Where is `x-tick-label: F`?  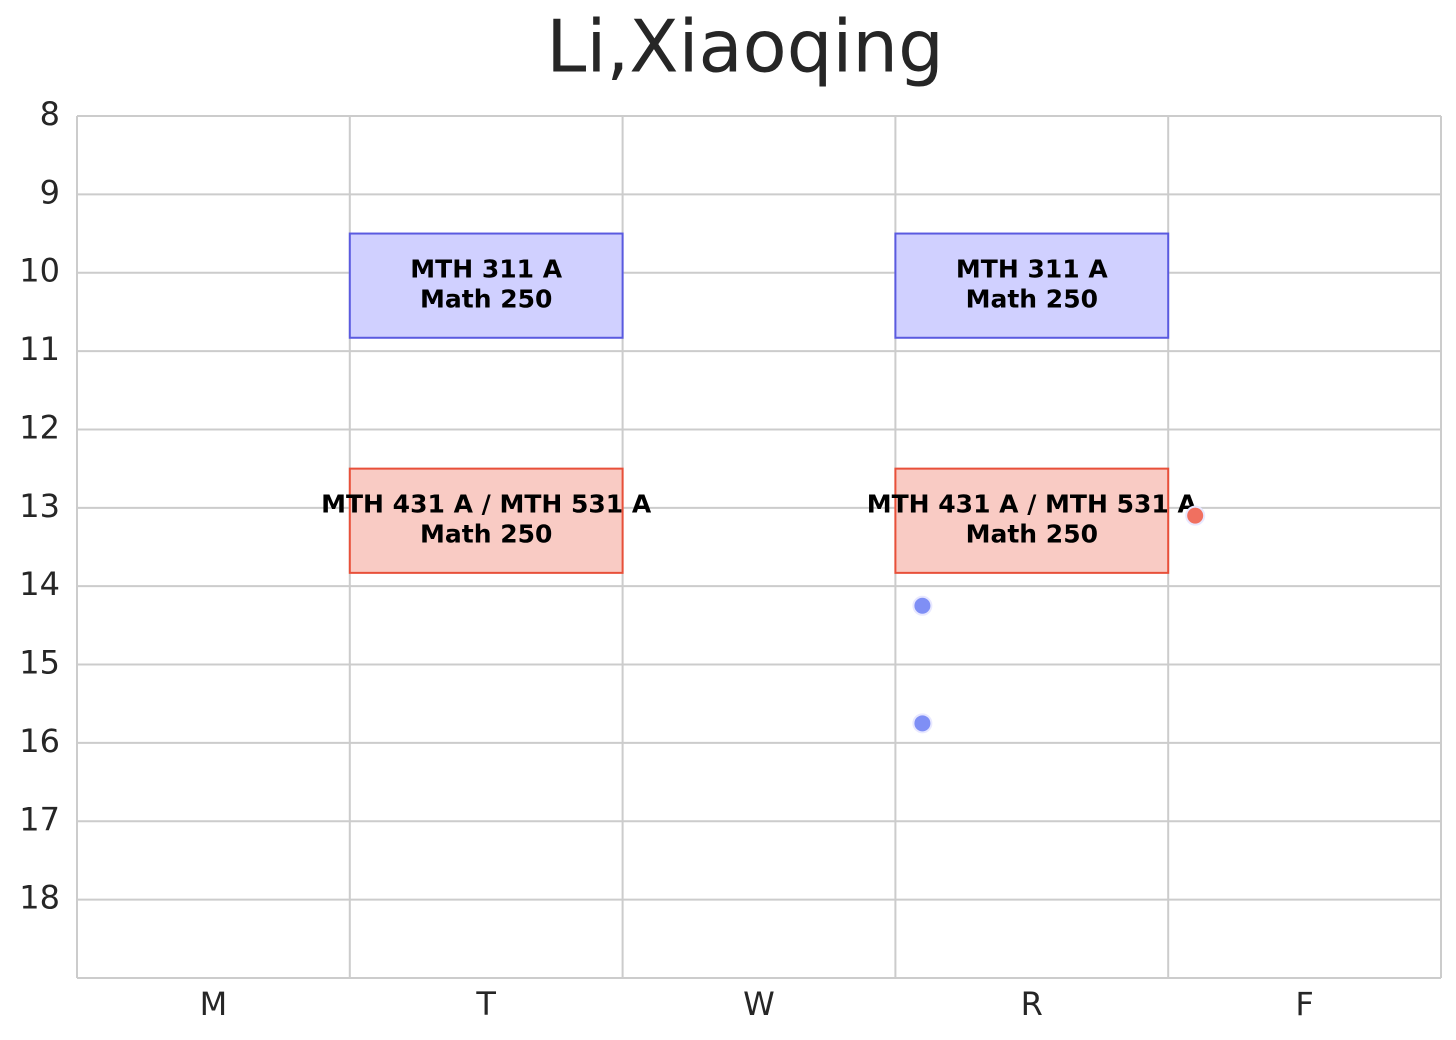 x-tick-label: F is located at coordinates (1304, 1004).